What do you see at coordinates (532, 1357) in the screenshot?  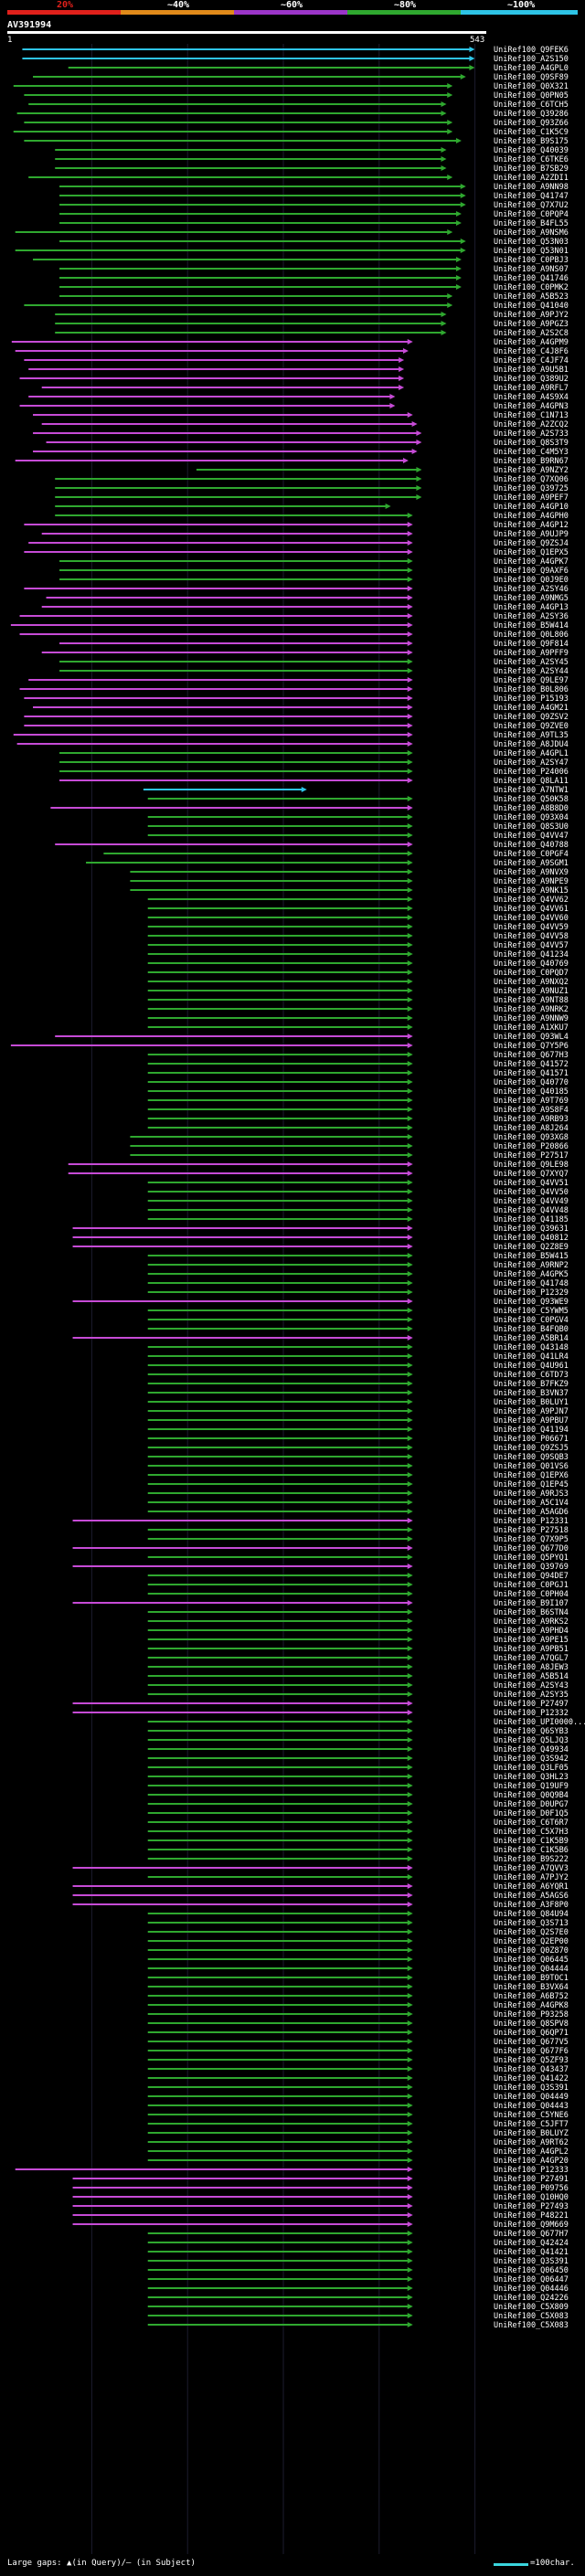 I see `hit-label: UniRef100_Q41LR4` at bounding box center [532, 1357].